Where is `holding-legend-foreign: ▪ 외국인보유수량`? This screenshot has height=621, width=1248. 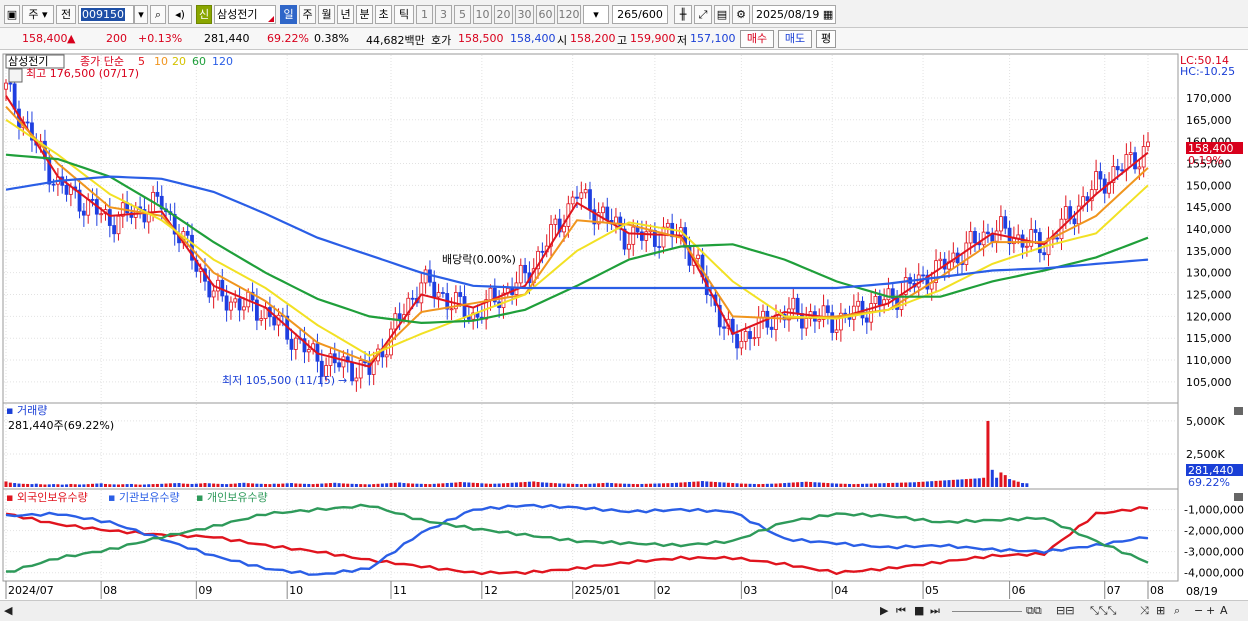 holding-legend-foreign: ▪ 외국인보유수량 is located at coordinates (47, 497).